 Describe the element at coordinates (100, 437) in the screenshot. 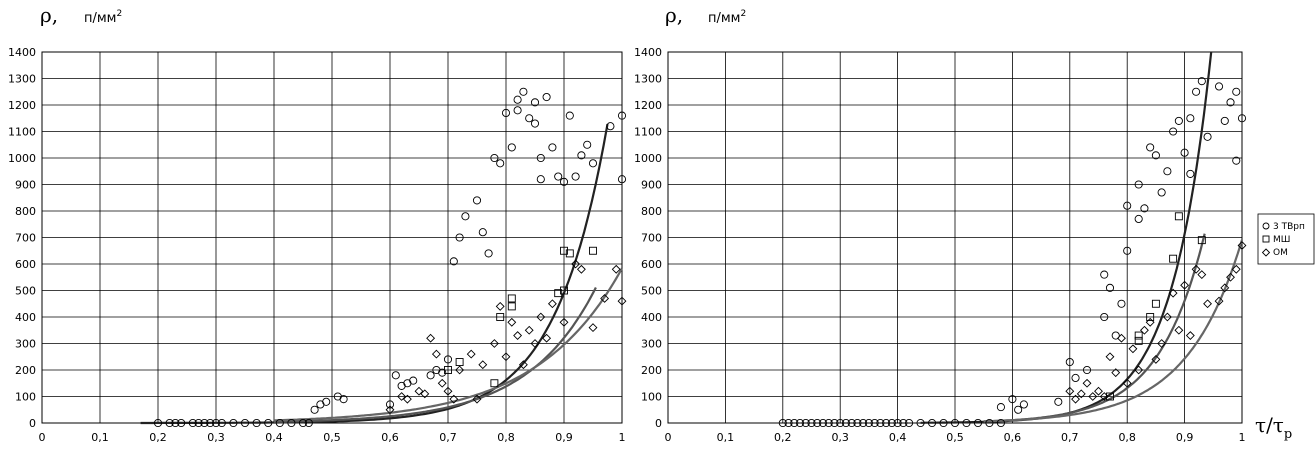

I see `left-chart-x-tick-label: 0,1` at that location.